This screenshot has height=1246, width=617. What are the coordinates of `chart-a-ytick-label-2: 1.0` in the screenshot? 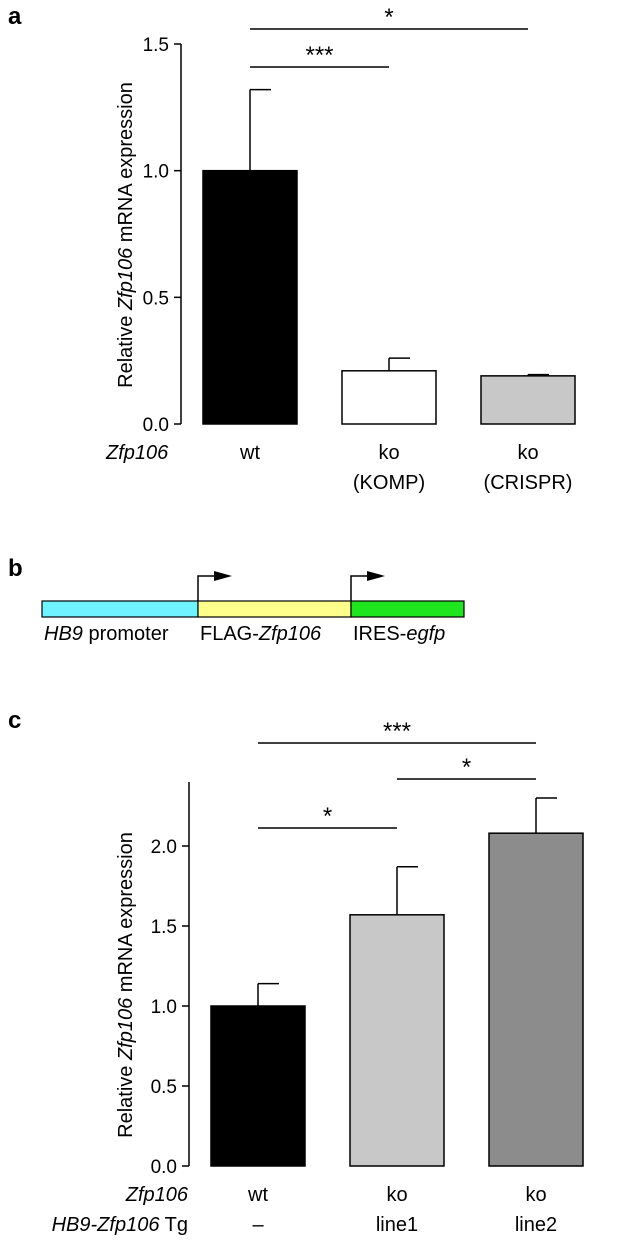 It's located at (156, 172).